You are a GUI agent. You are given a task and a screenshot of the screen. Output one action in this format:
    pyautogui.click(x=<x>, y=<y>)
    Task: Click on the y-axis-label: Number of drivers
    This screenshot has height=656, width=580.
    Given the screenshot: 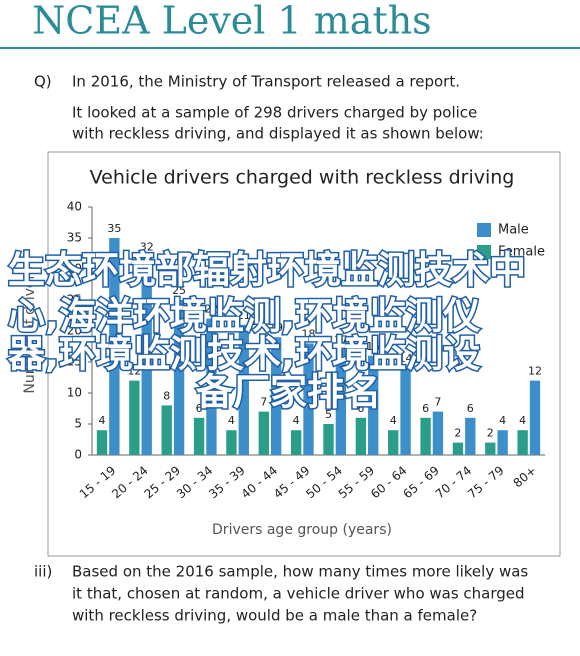 What is the action you would take?
    pyautogui.click(x=30, y=329)
    